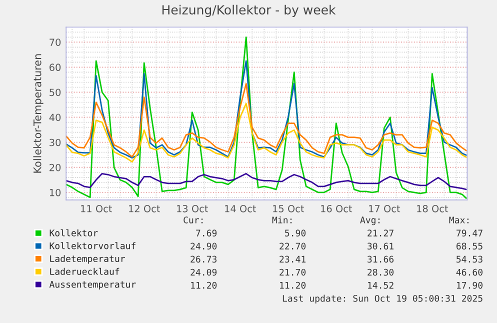 Image resolution: width=497 pixels, height=323 pixels. Describe the element at coordinates (381, 259) in the screenshot. I see `text: 31.66` at that location.